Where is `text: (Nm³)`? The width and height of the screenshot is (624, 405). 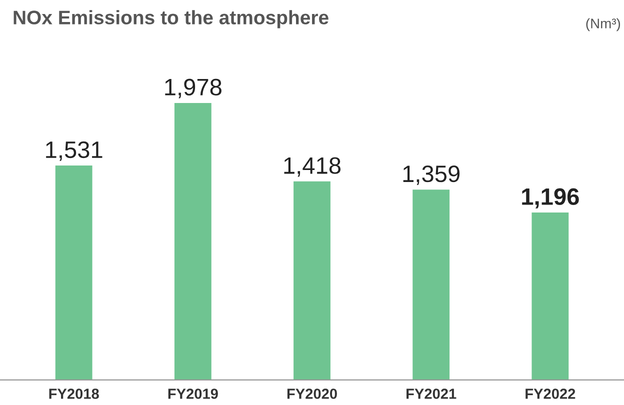 text: (Nm³) is located at coordinates (603, 25).